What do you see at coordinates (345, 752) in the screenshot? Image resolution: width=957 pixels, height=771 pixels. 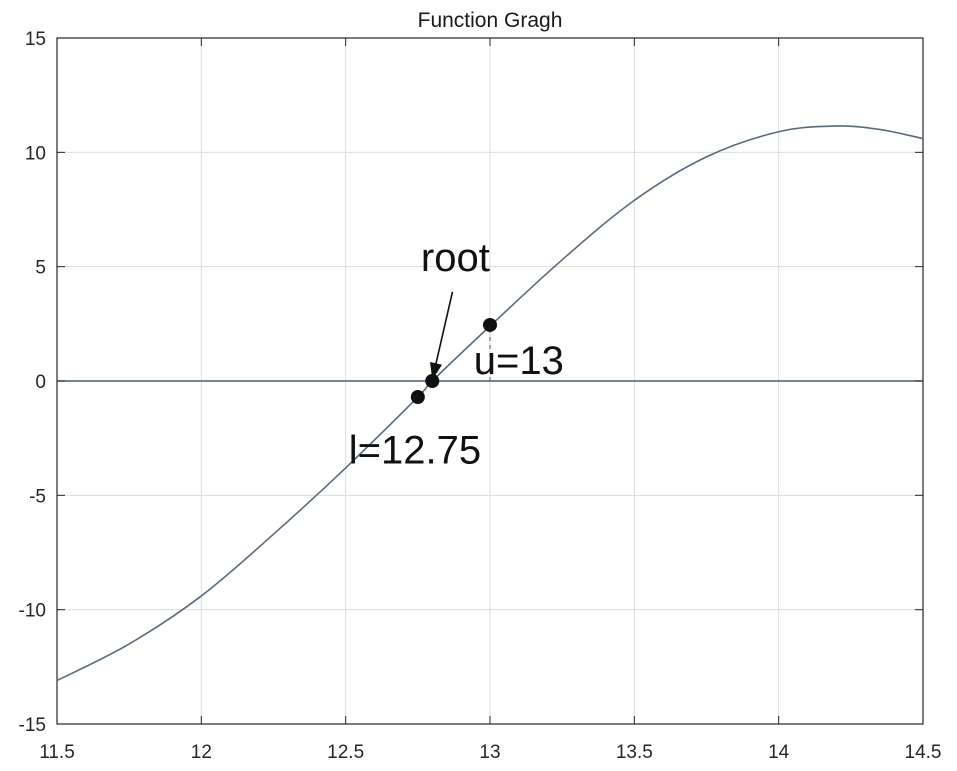 I see `x-tick-label: 12.5` at bounding box center [345, 752].